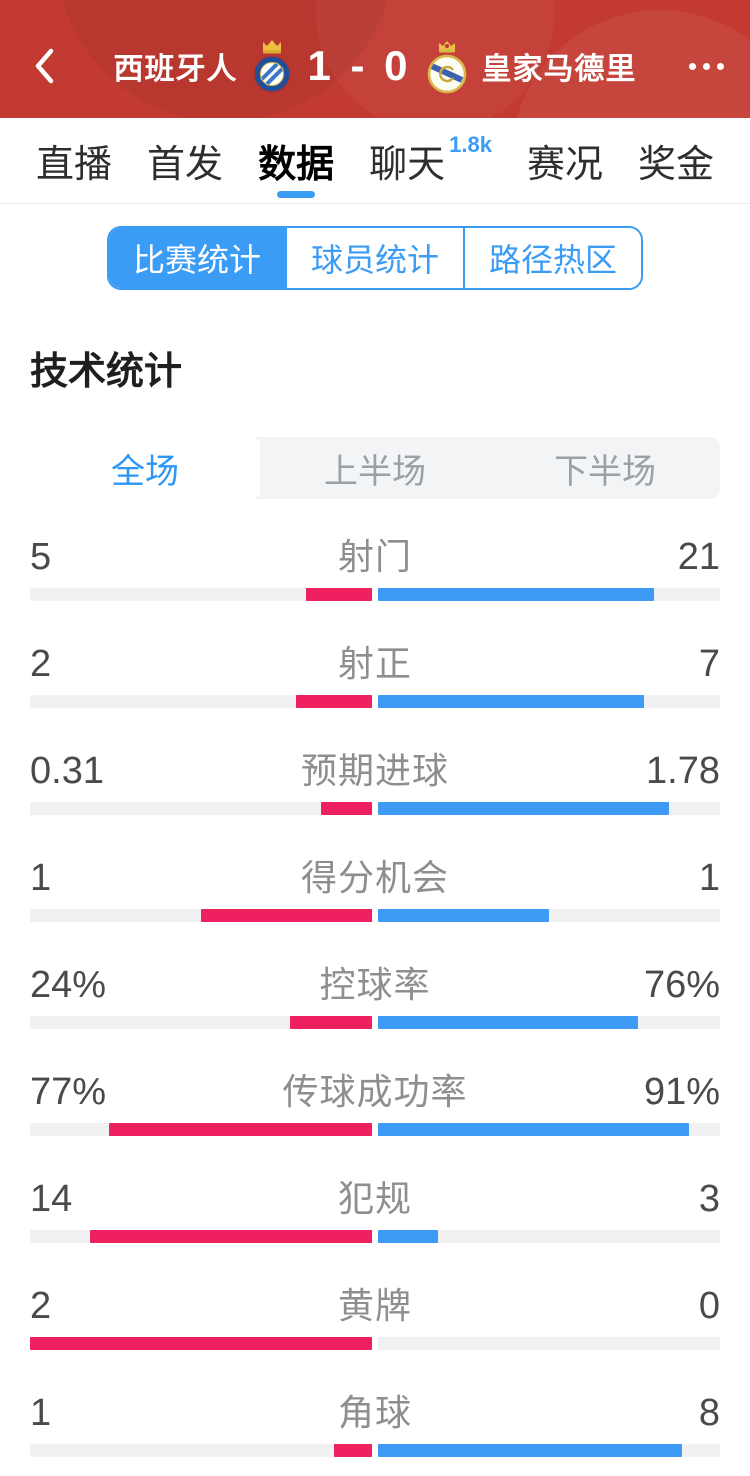  What do you see at coordinates (552, 258) in the screenshot?
I see `subtab-heatmap: 路径热区` at bounding box center [552, 258].